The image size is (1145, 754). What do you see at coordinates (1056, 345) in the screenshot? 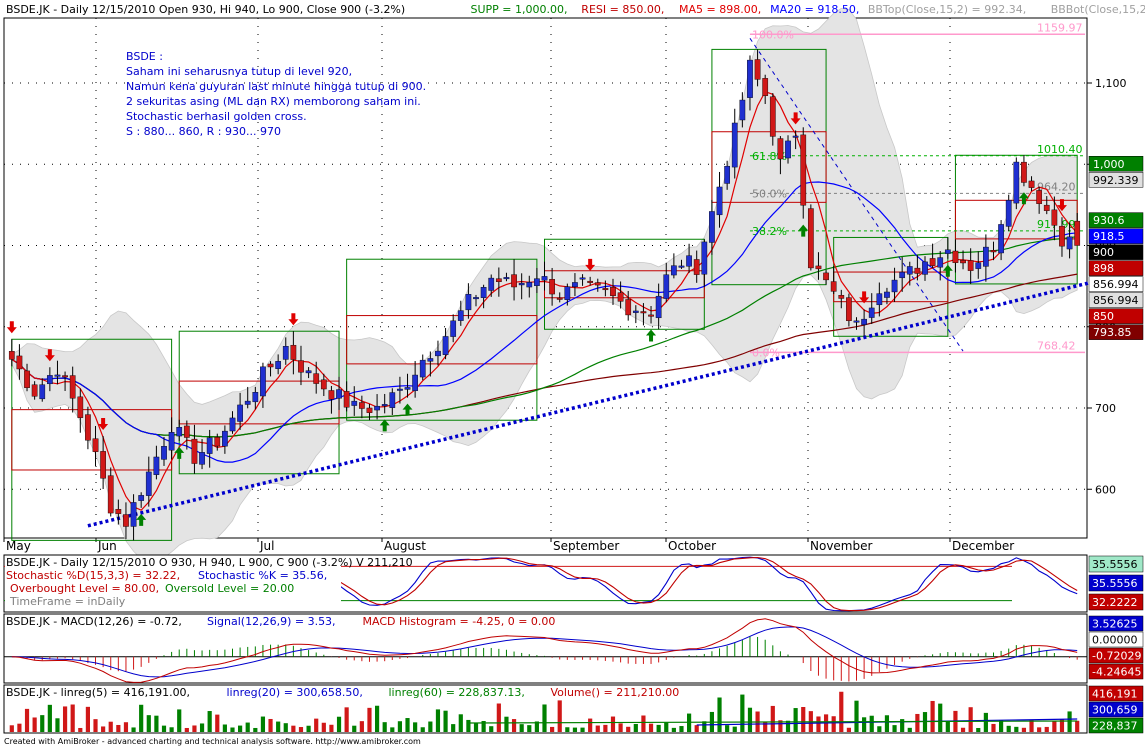
I see `fib-value-label: 768.42` at bounding box center [1056, 345].